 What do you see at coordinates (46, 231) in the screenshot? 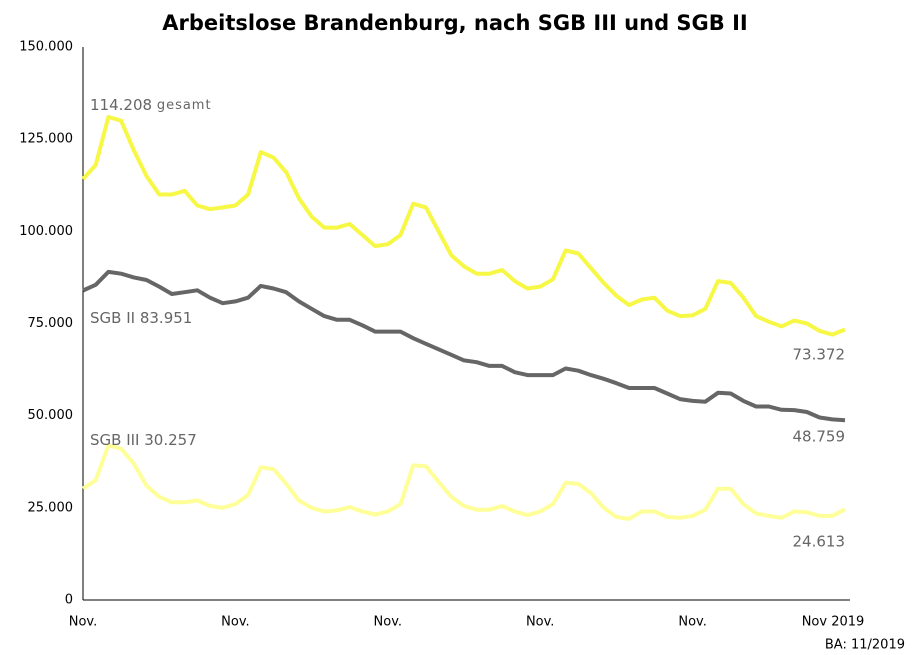
I see `y-tick-label: 100.000` at bounding box center [46, 231].